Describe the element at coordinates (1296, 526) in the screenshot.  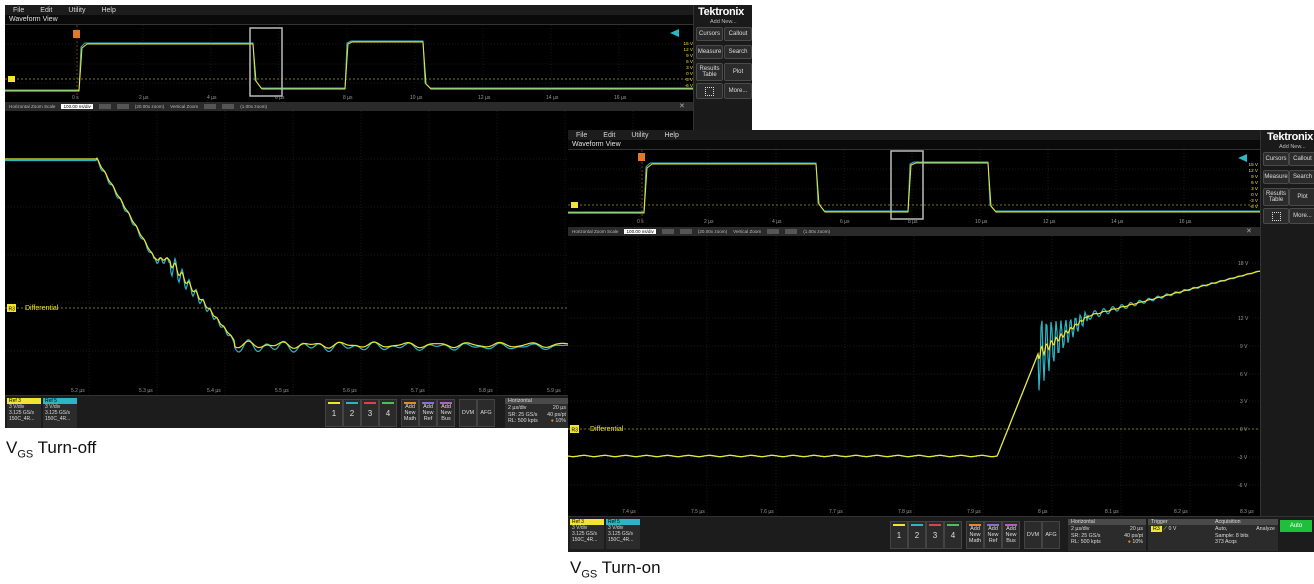
I see `auto-button: Auto` at that location.